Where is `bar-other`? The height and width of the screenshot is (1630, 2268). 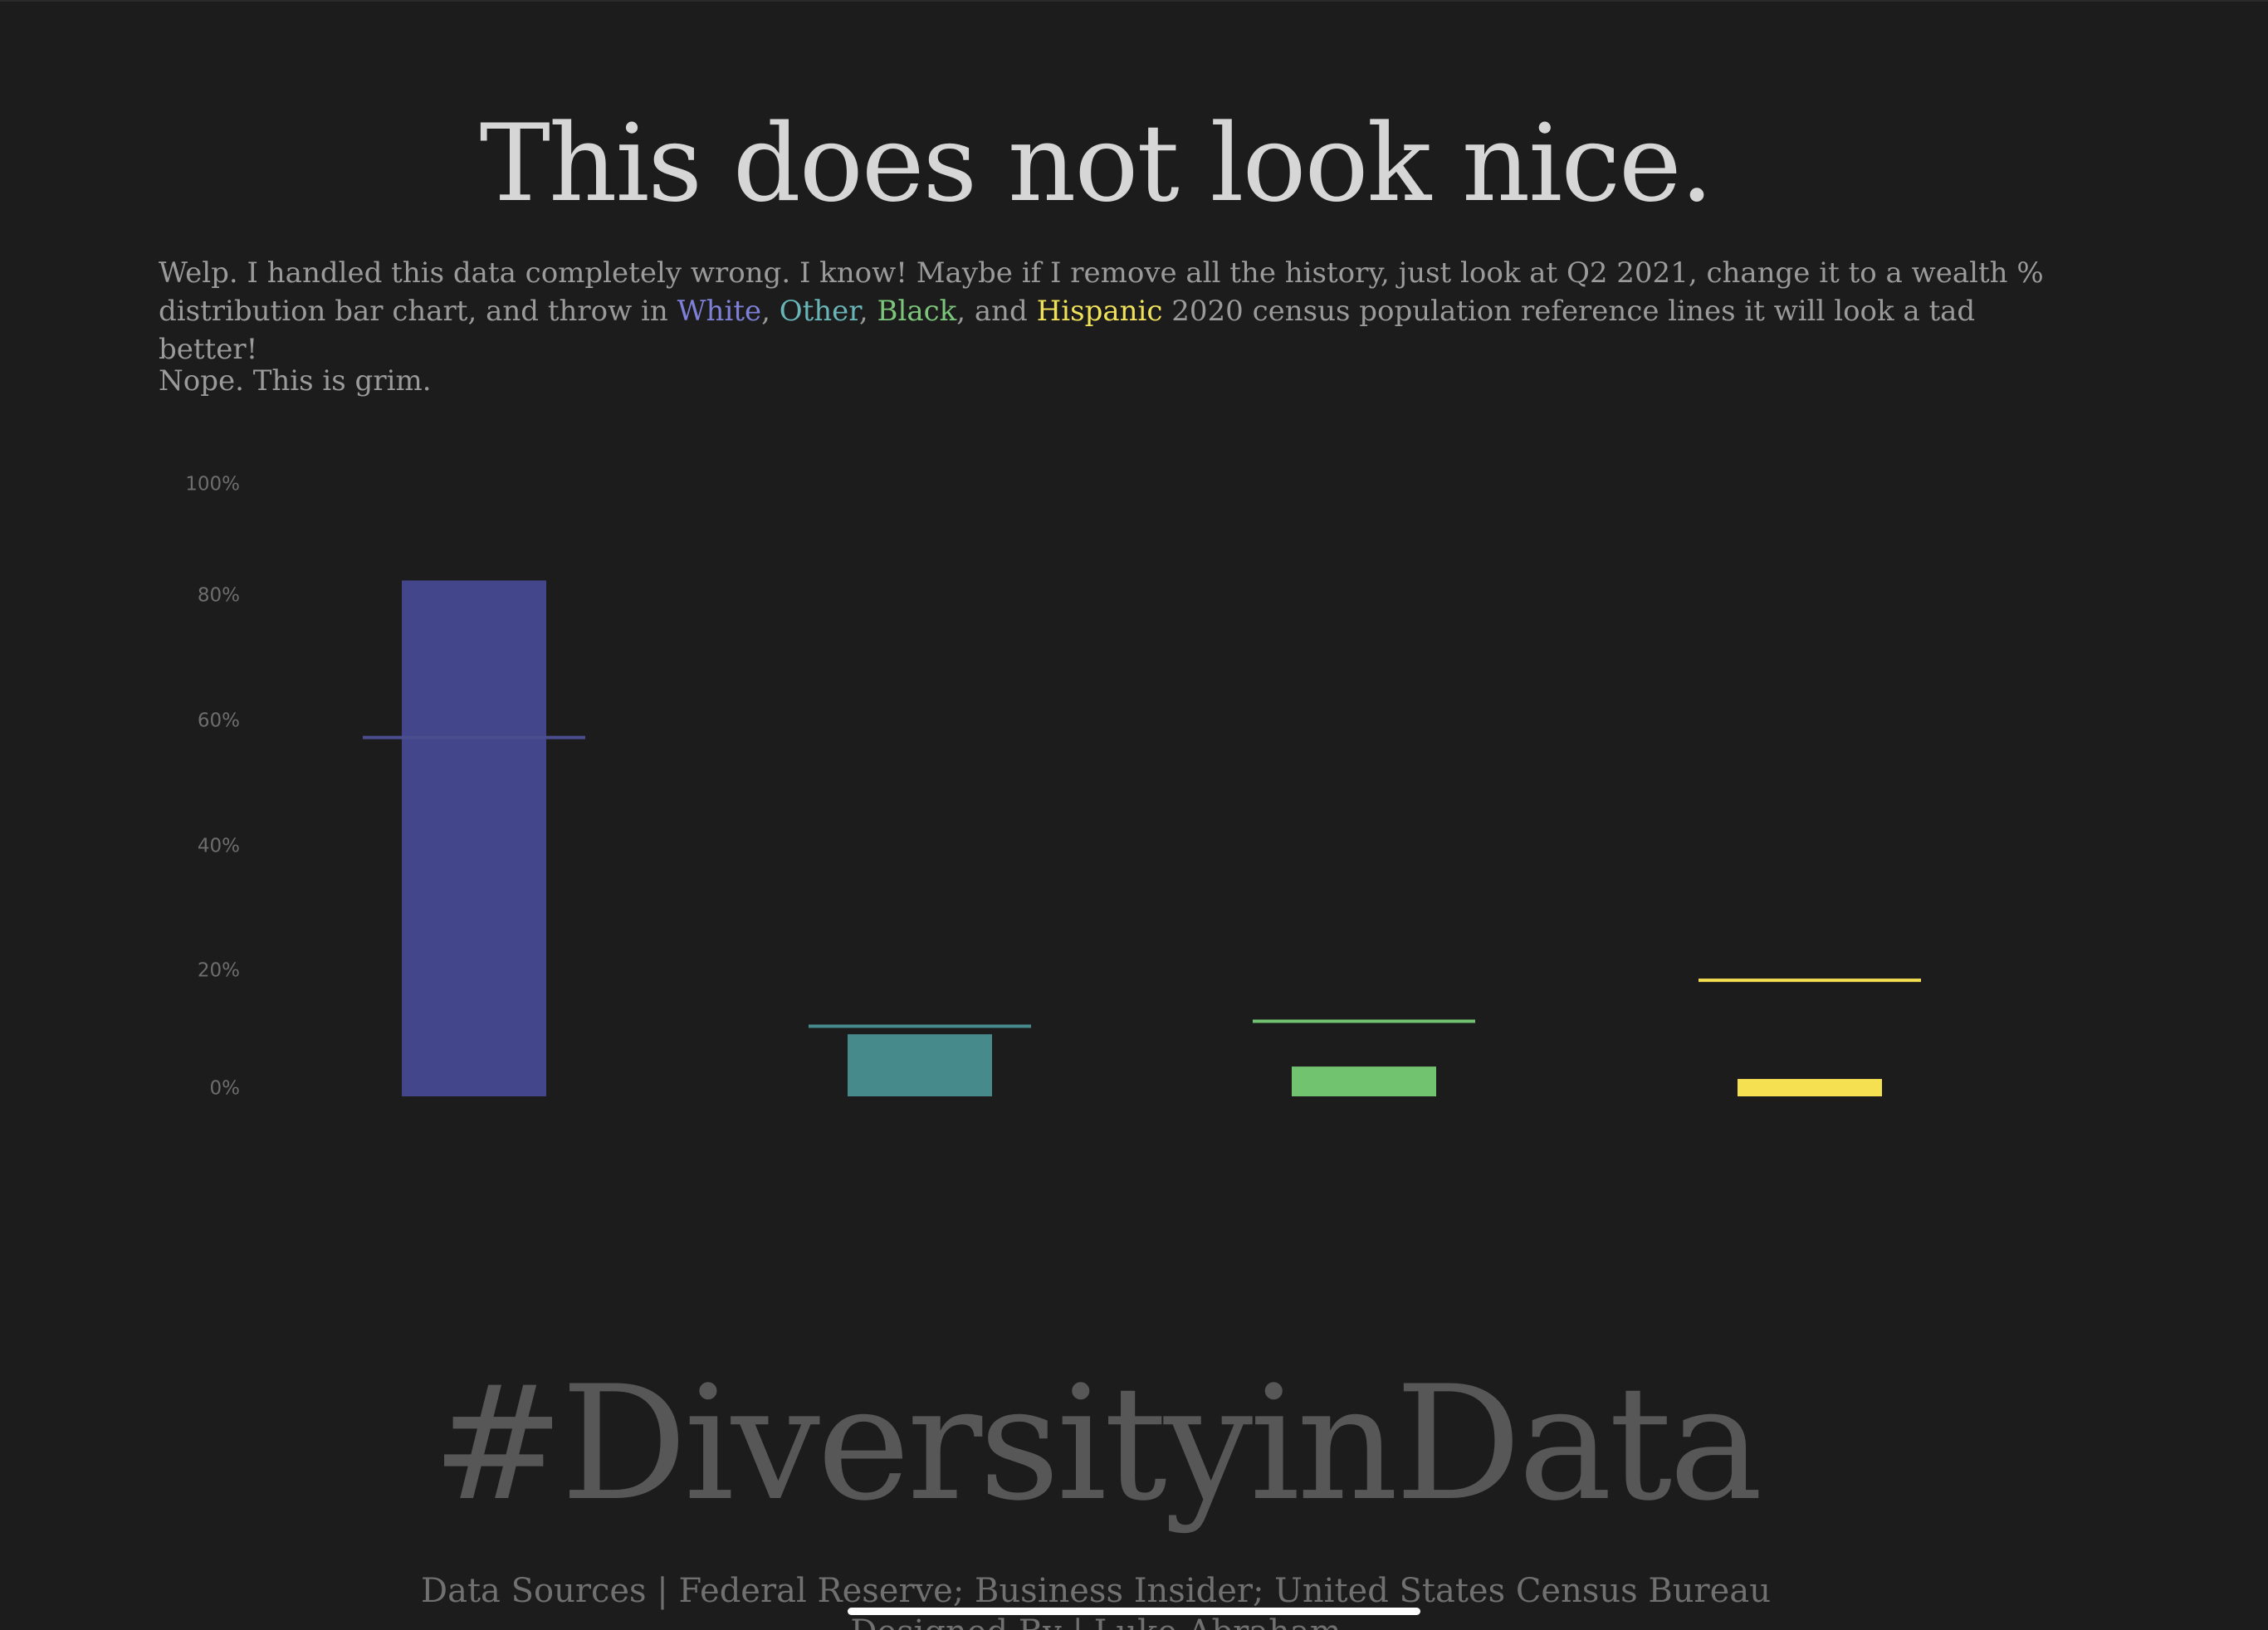 bar-other is located at coordinates (920, 1065).